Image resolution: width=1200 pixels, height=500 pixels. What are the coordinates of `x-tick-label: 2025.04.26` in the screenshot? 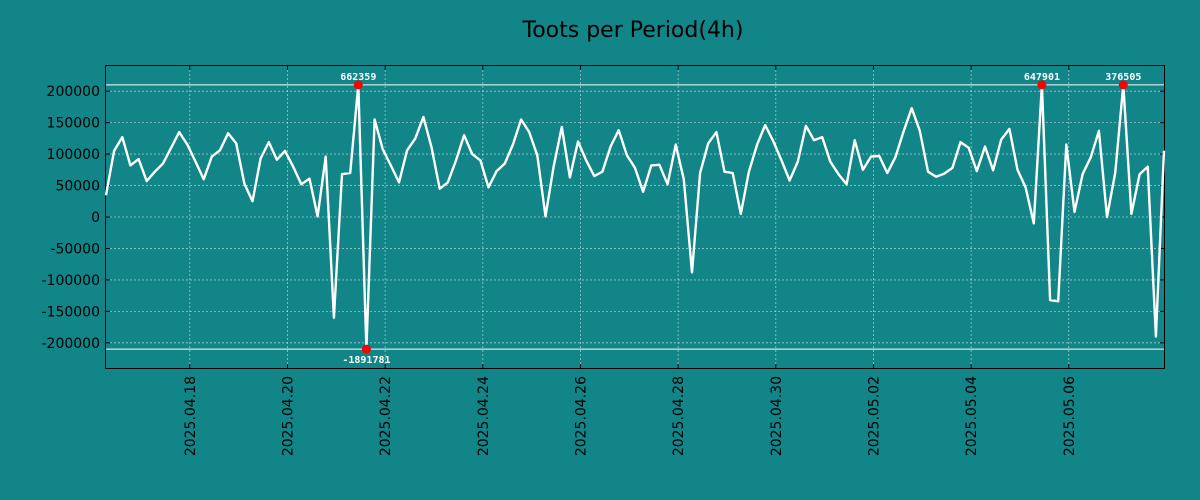 It's located at (581, 416).